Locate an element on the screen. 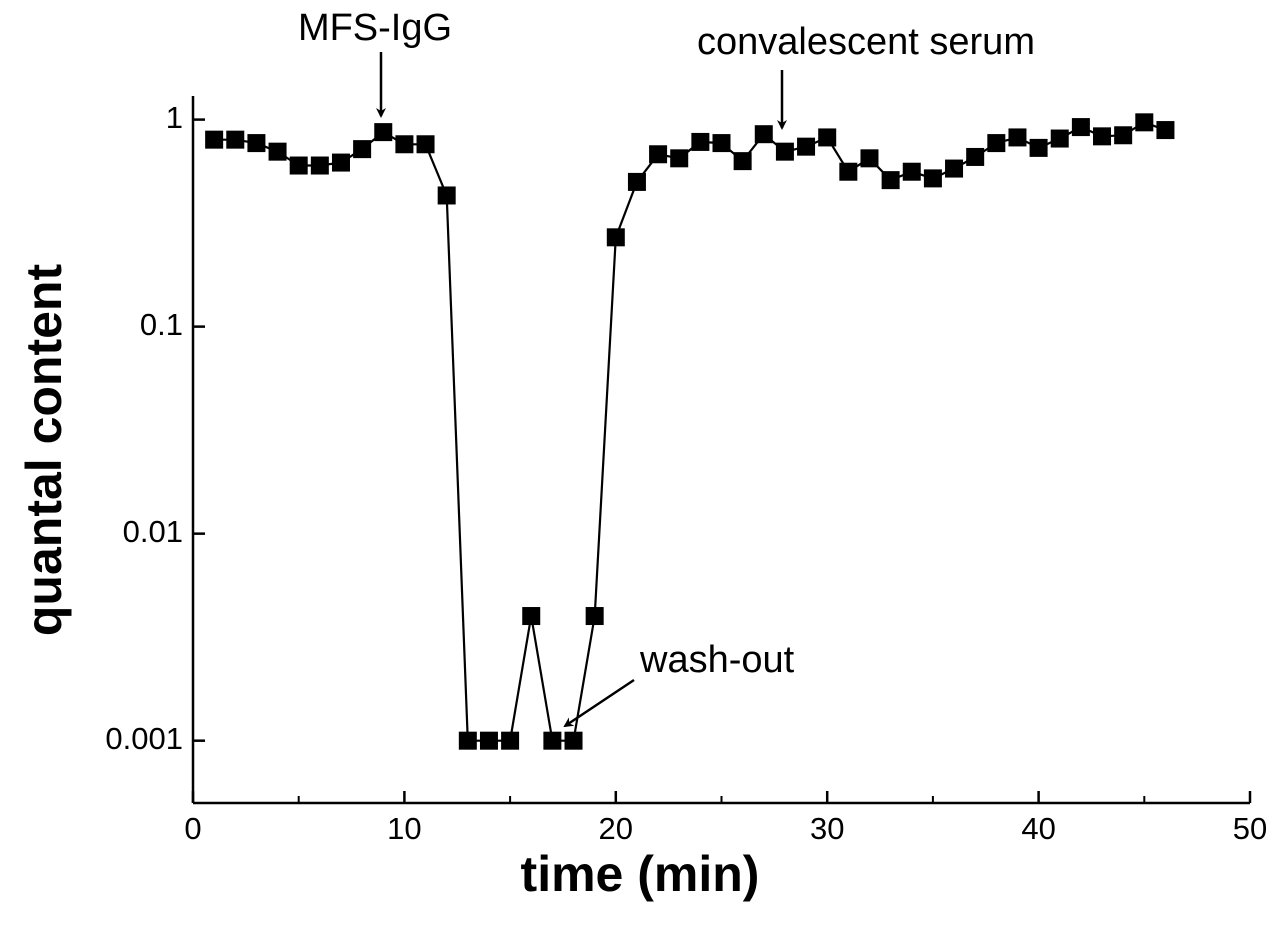 This screenshot has height=940, width=1280. annotation: wash-out is located at coordinates (717, 660).